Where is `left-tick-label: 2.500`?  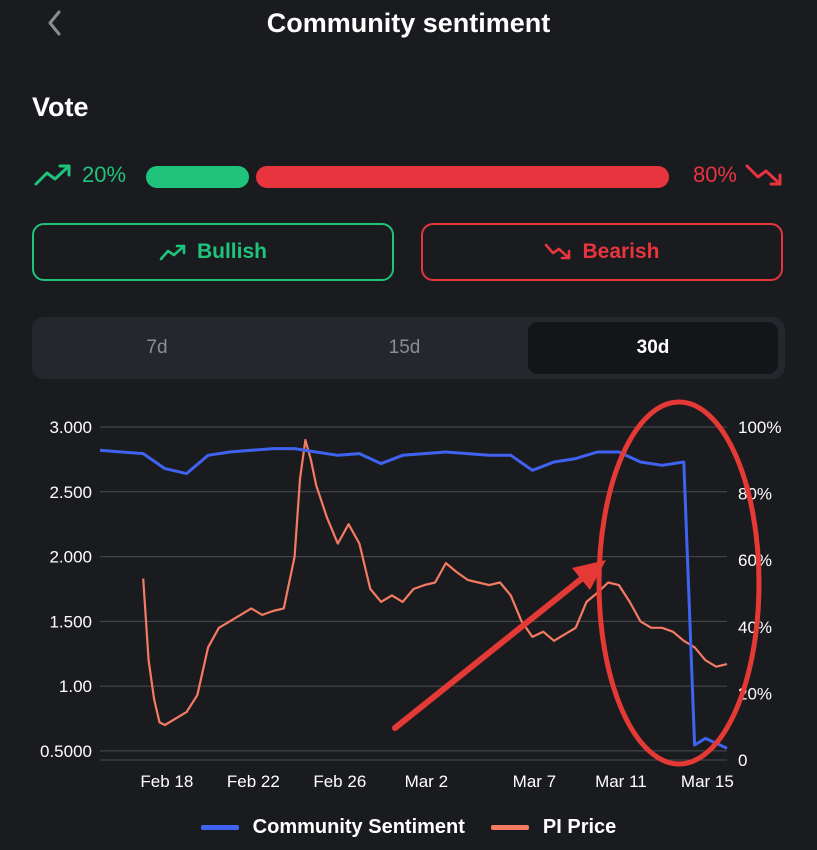 left-tick-label: 2.500 is located at coordinates (70, 492).